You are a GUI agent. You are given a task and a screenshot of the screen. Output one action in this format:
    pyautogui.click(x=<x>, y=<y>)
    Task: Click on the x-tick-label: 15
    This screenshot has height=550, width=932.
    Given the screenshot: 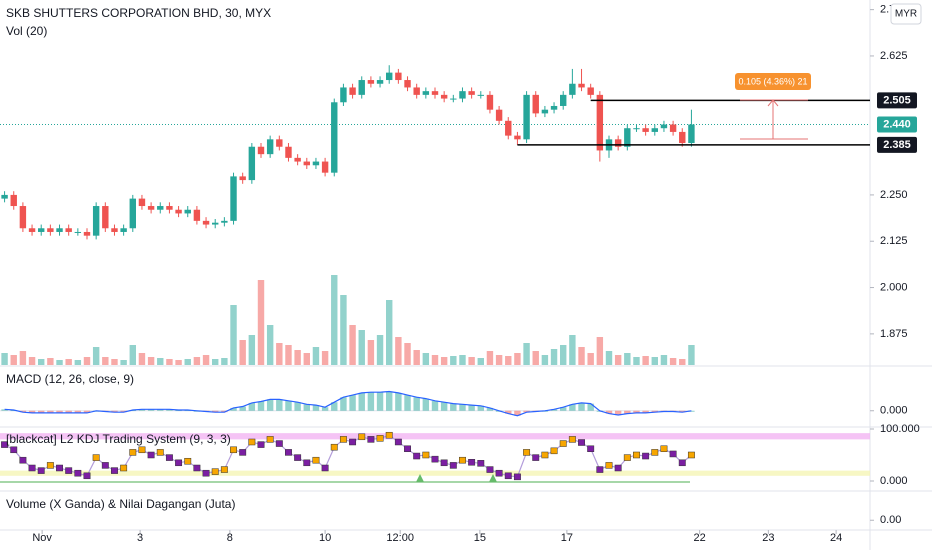 What is the action you would take?
    pyautogui.click(x=480, y=538)
    